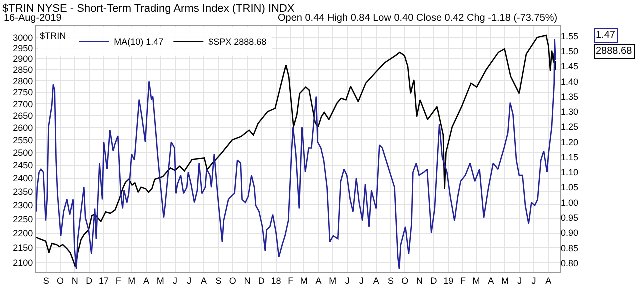 This screenshot has height=288, width=640. What do you see at coordinates (276, 281) in the screenshot?
I see `x-tick-label: 18` at bounding box center [276, 281].